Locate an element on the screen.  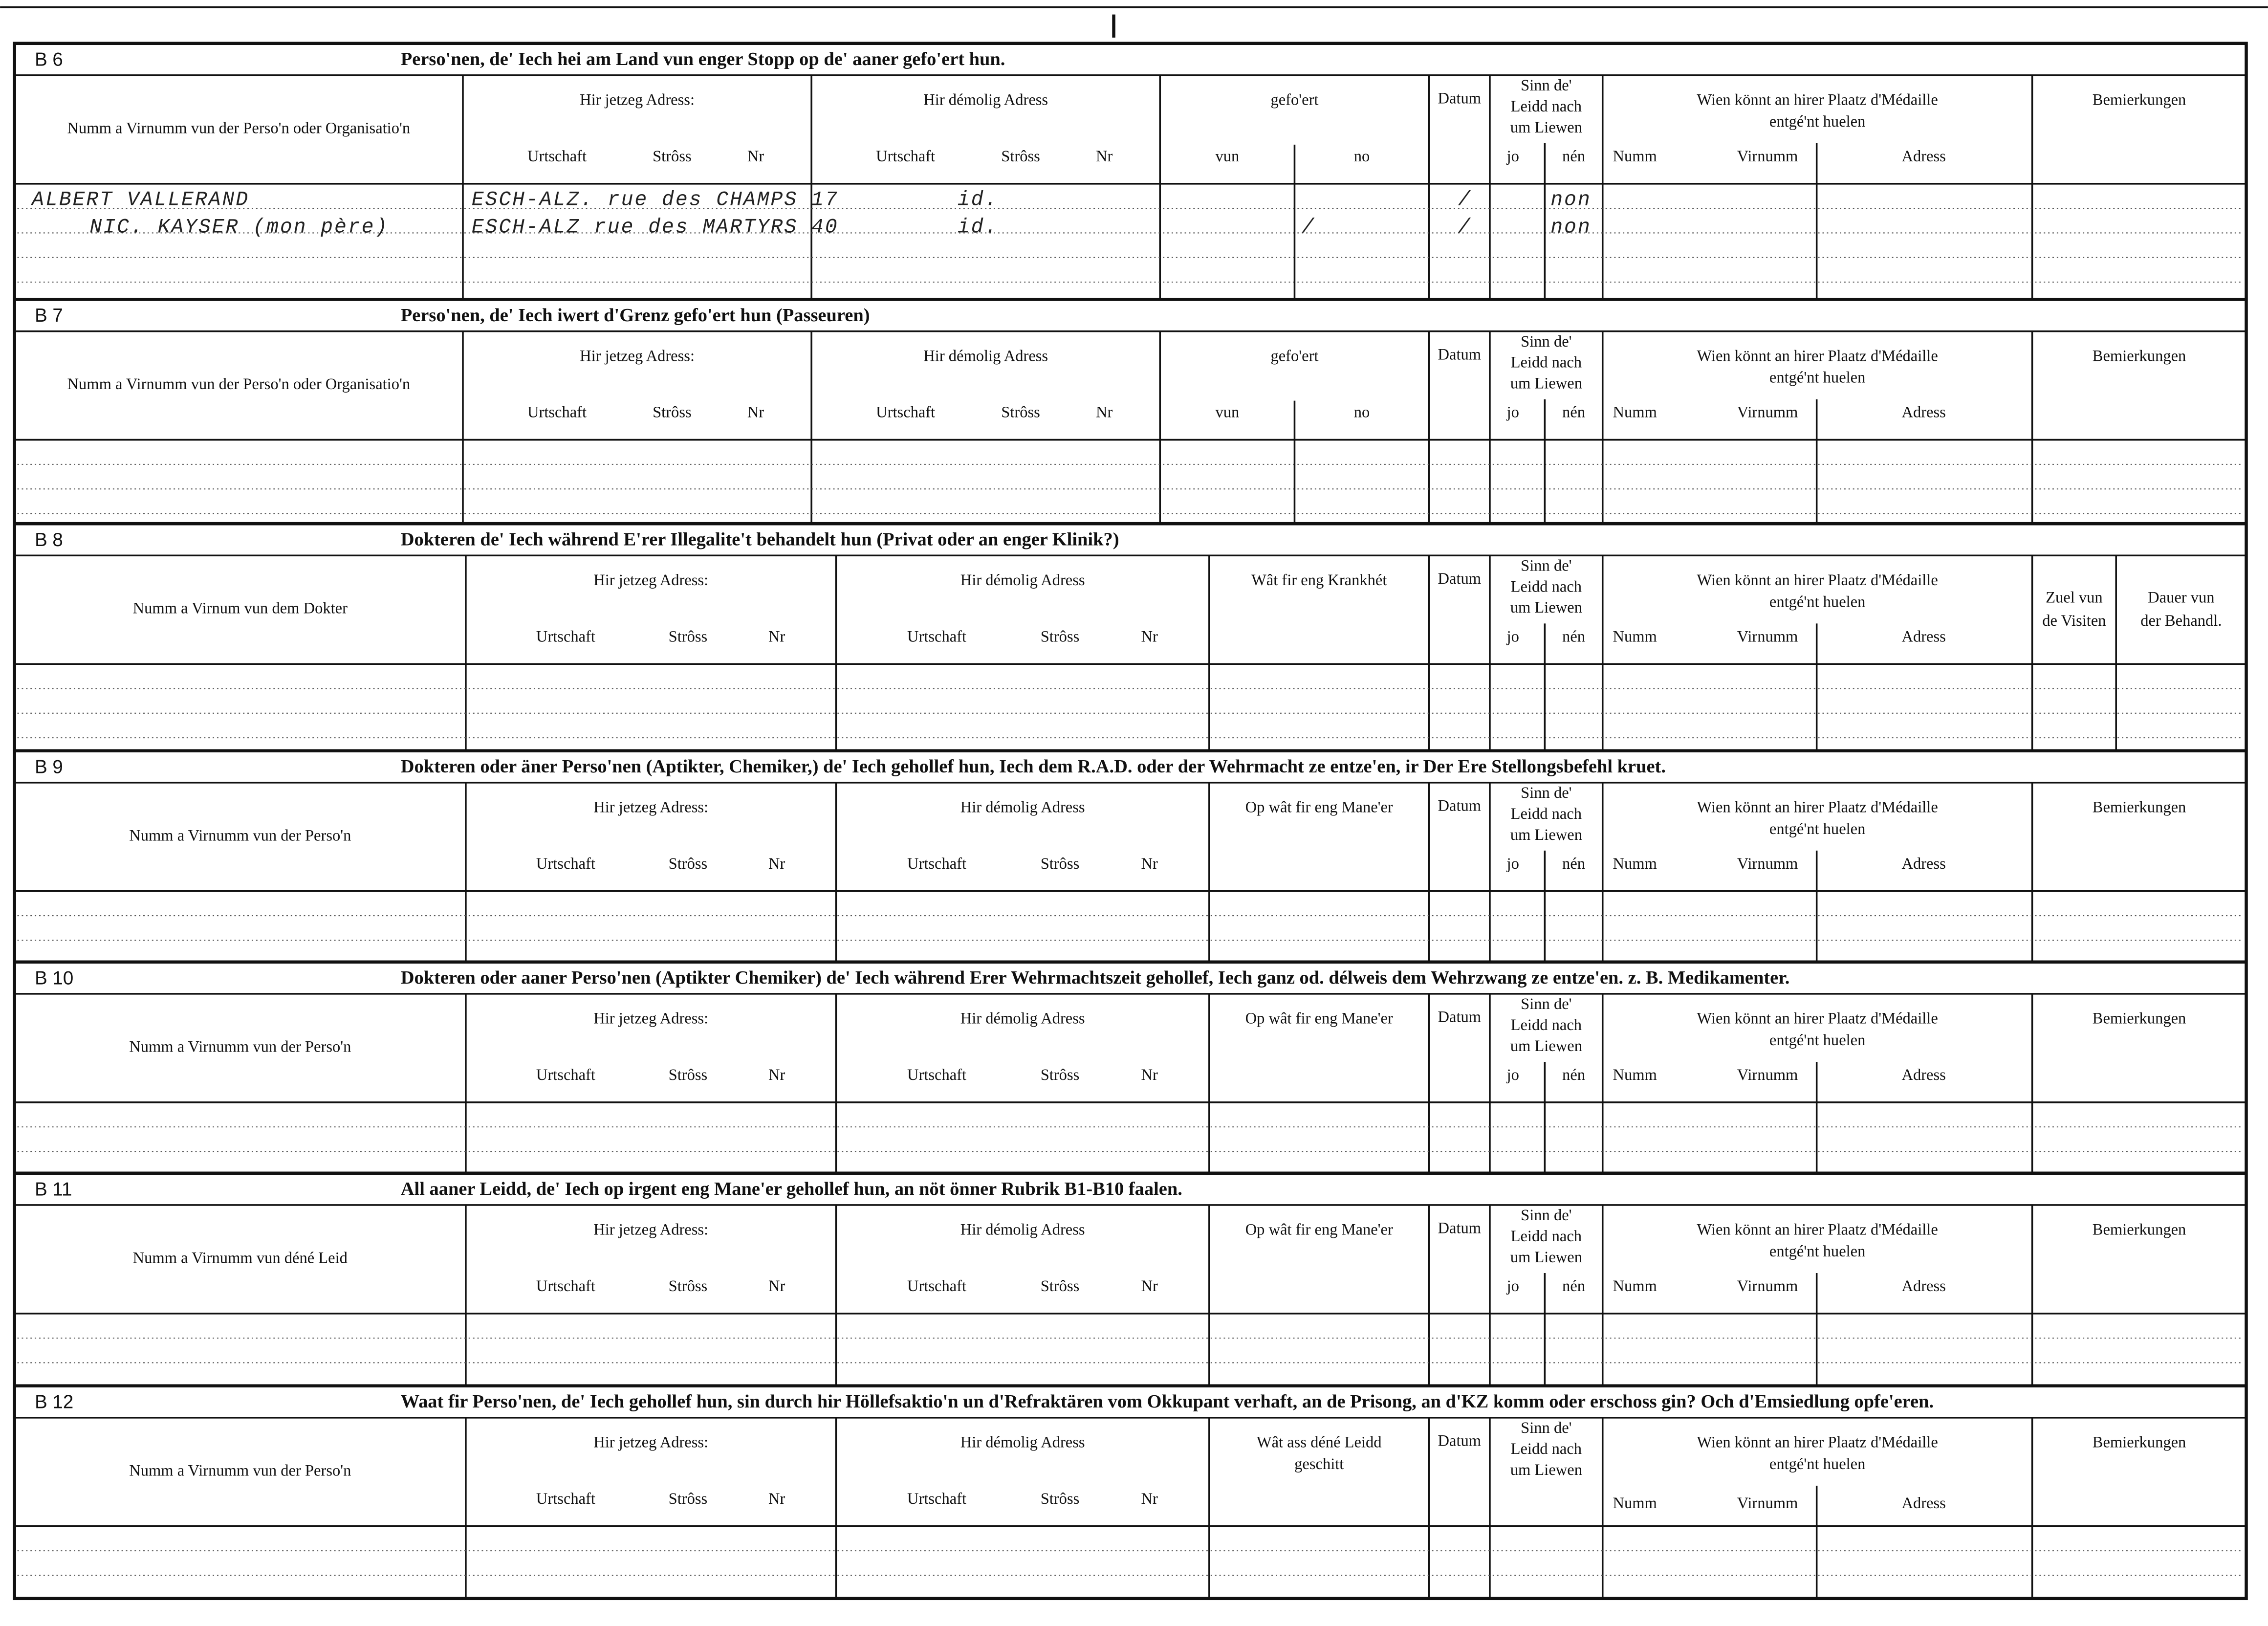
handwritten-entry: ESCH-ALZ rue des MARTYRS 40 is located at coordinates (655, 228).